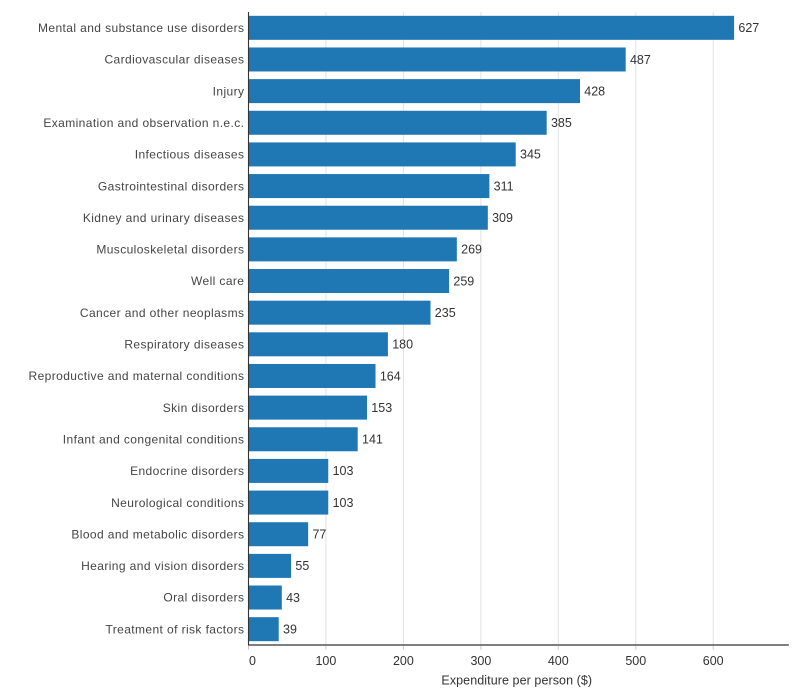 This screenshot has height=700, width=800. I want to click on svg-text: Musculoskeletal disorders, so click(170, 250).